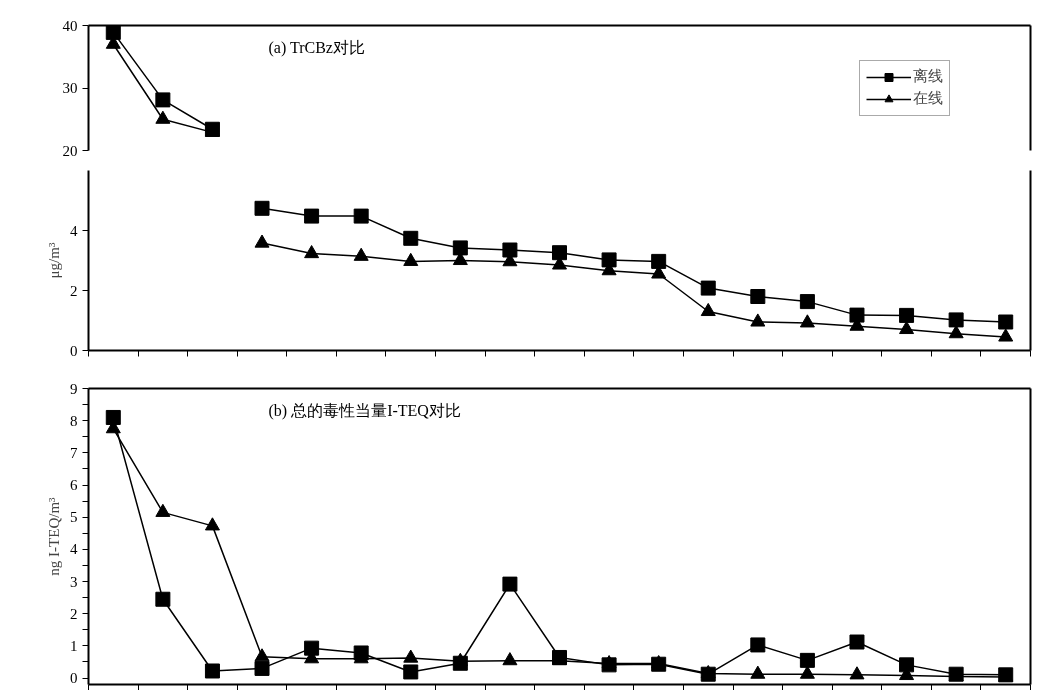 This screenshot has width=1038, height=692. I want to click on y-axis-title: μg/m³, so click(54, 260).